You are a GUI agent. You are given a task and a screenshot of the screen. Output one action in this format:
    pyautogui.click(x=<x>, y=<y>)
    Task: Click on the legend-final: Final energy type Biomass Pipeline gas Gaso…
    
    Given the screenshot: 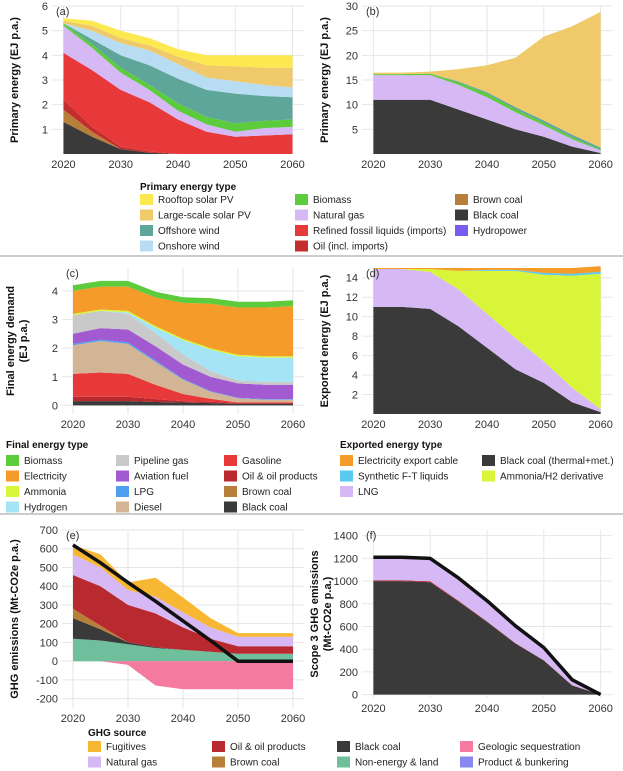 What is the action you would take?
    pyautogui.click(x=162, y=477)
    